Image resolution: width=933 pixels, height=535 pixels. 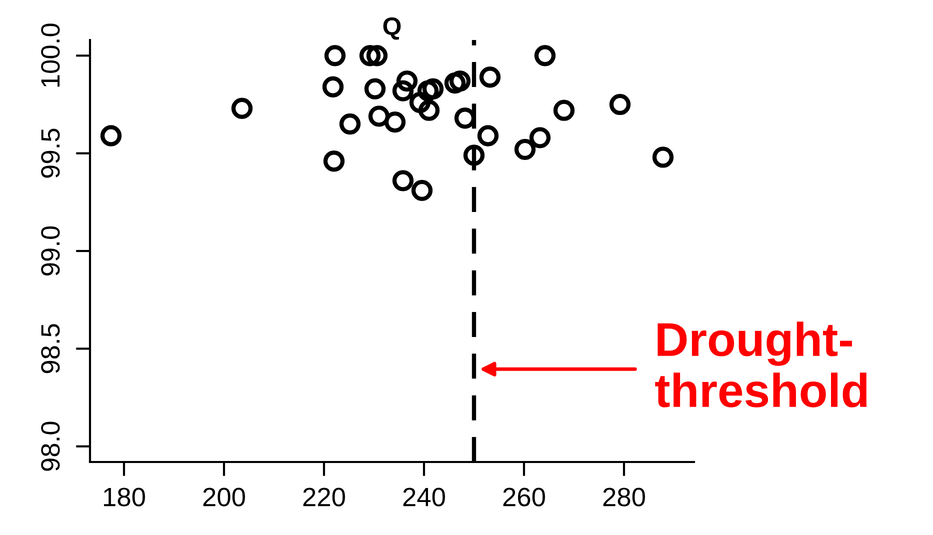 What do you see at coordinates (524, 497) in the screenshot?
I see `x-tick-label: 260` at bounding box center [524, 497].